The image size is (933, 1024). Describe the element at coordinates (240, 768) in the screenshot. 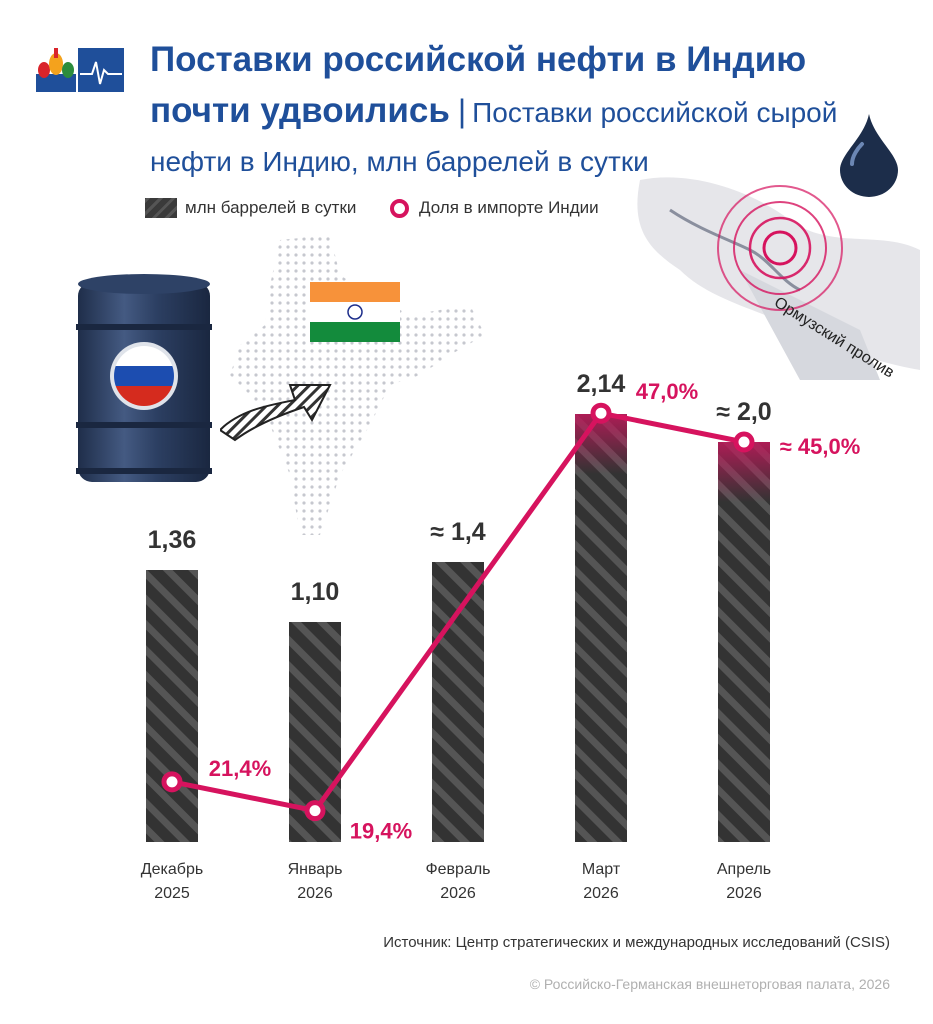

I see `share-label-0: 21,4%` at that location.